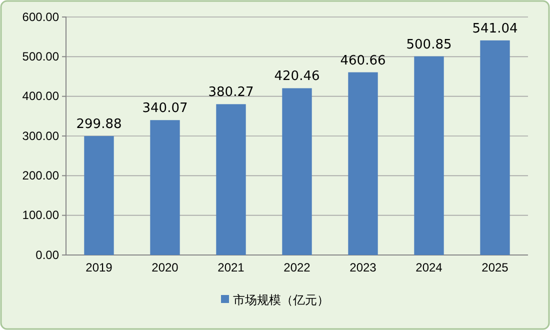 The image size is (550, 330). I want to click on x-tick-label: 2023, so click(363, 267).